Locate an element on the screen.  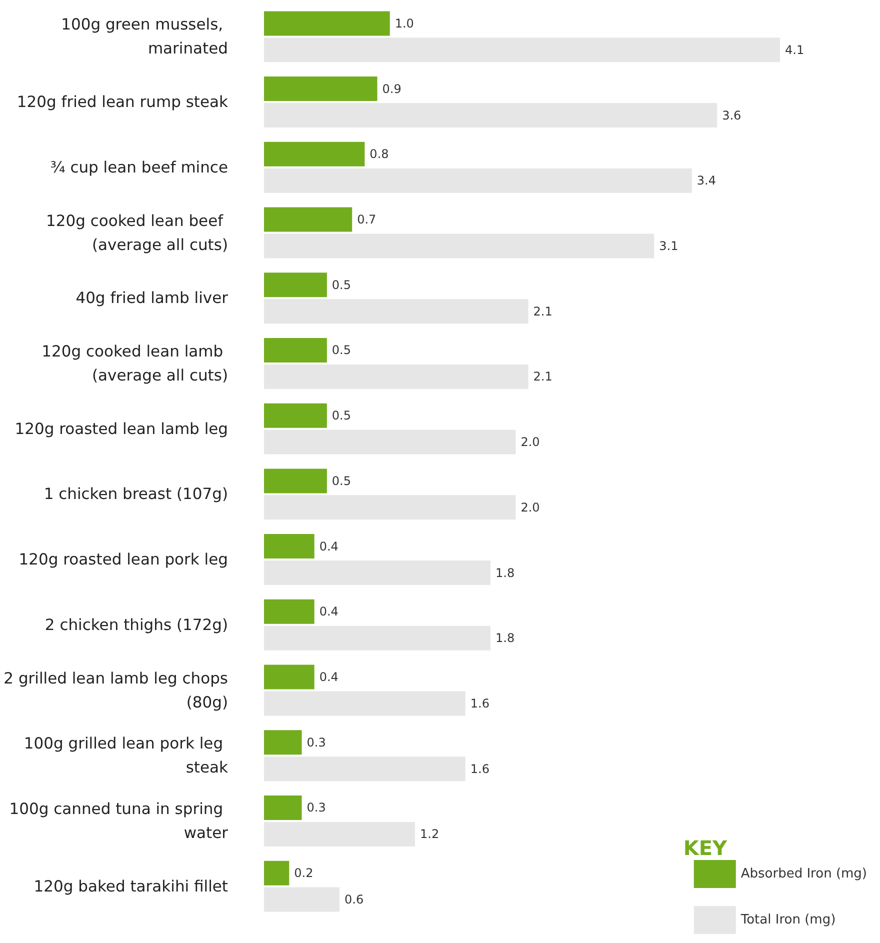
y-tick-label: 2 chicken thighs (172g) is located at coordinates (136, 625).